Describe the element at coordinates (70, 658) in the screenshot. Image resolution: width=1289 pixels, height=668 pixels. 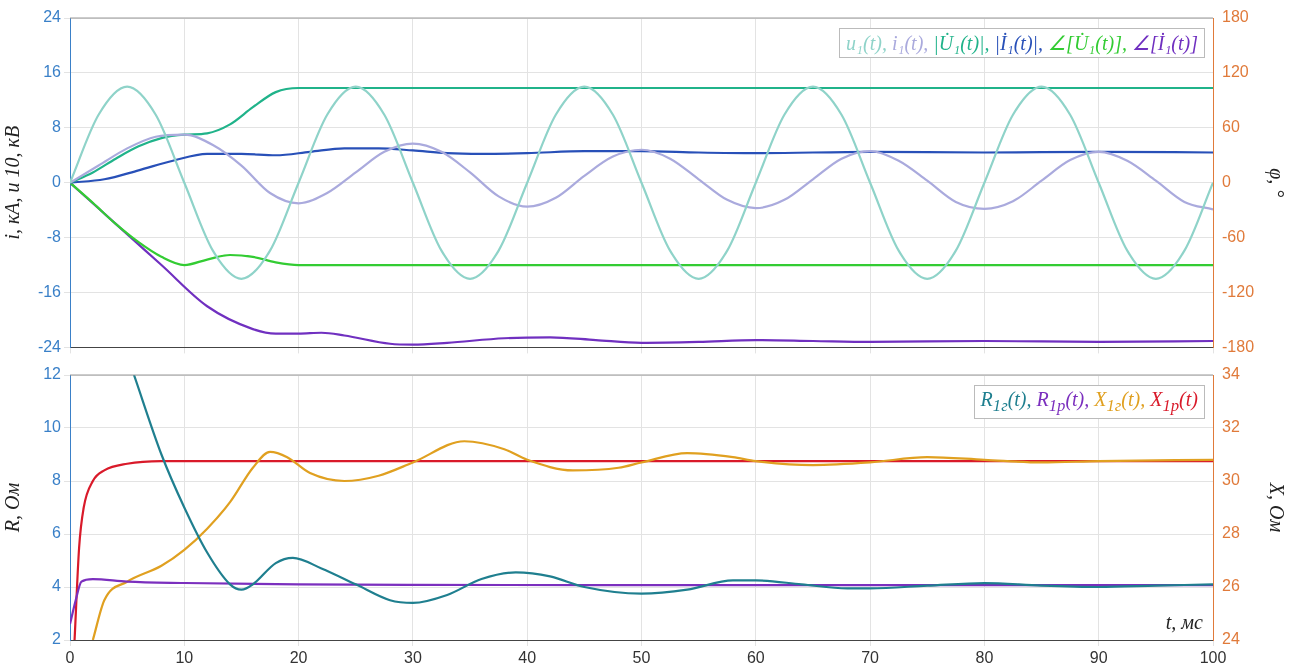
I see `x-tick-label: 0` at that location.